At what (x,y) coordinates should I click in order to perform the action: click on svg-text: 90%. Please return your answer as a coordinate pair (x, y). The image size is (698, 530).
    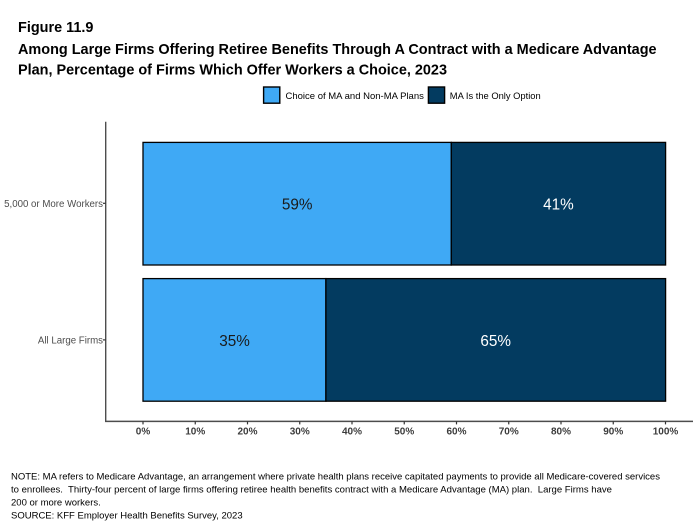
    Looking at the image, I should click on (613, 432).